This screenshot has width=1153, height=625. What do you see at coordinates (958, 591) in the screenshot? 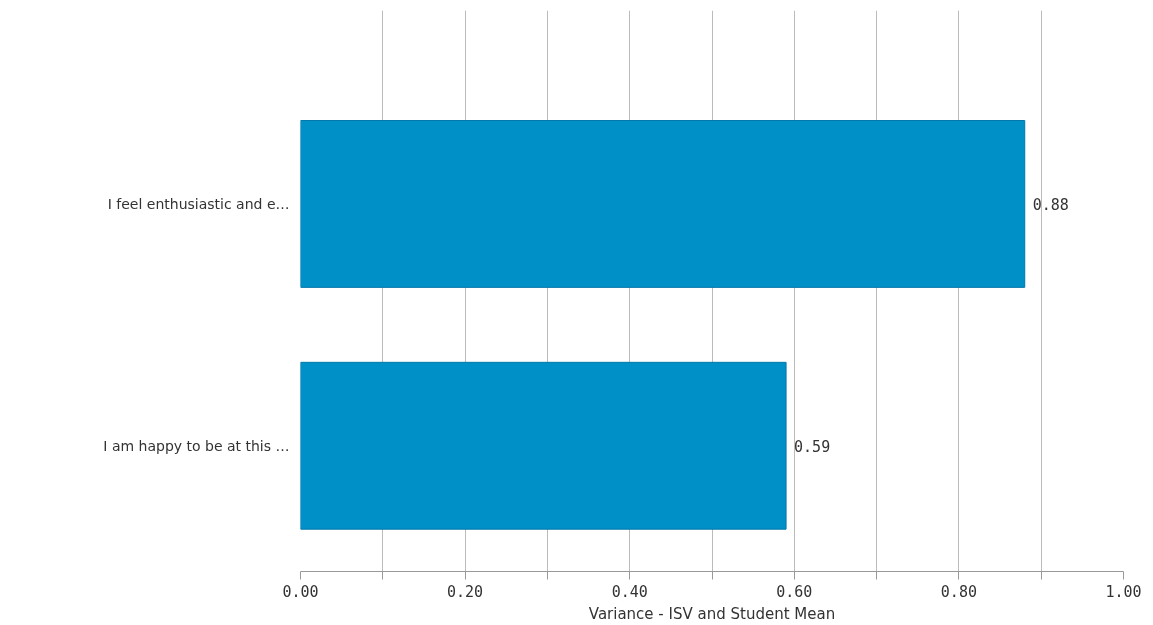
I see `x-tick-label: 0.80` at bounding box center [958, 591].